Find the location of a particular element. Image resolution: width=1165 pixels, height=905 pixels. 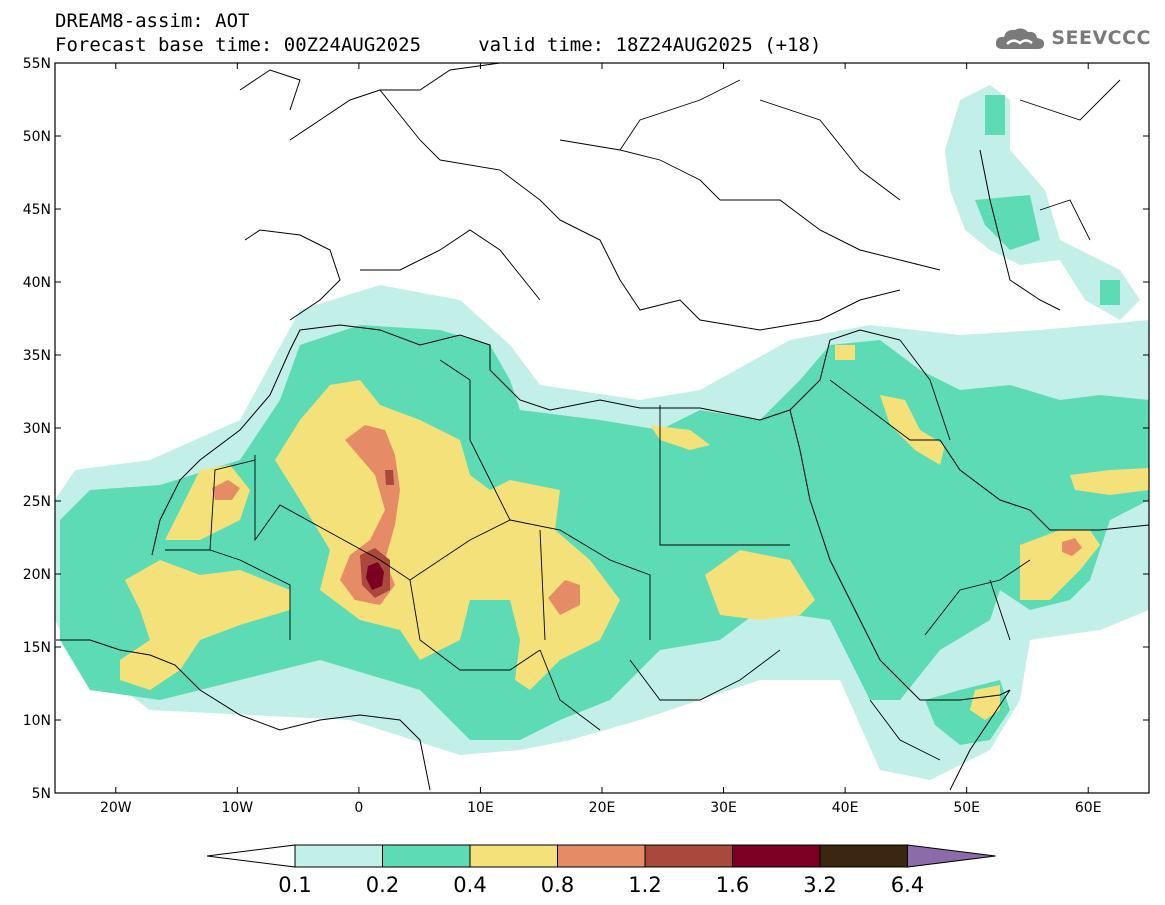

colorbar-level-label: 0.4 is located at coordinates (469, 885).